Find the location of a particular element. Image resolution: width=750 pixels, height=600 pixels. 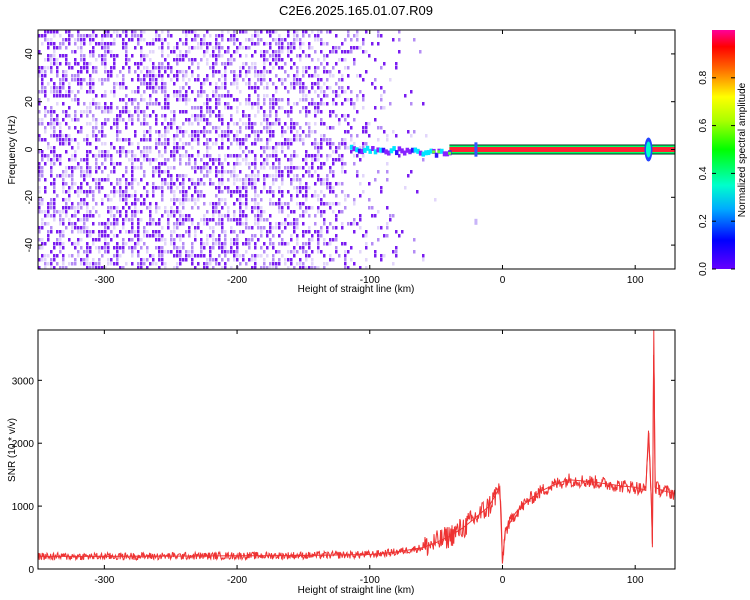

colorbar-gradient is located at coordinates (723, 149).